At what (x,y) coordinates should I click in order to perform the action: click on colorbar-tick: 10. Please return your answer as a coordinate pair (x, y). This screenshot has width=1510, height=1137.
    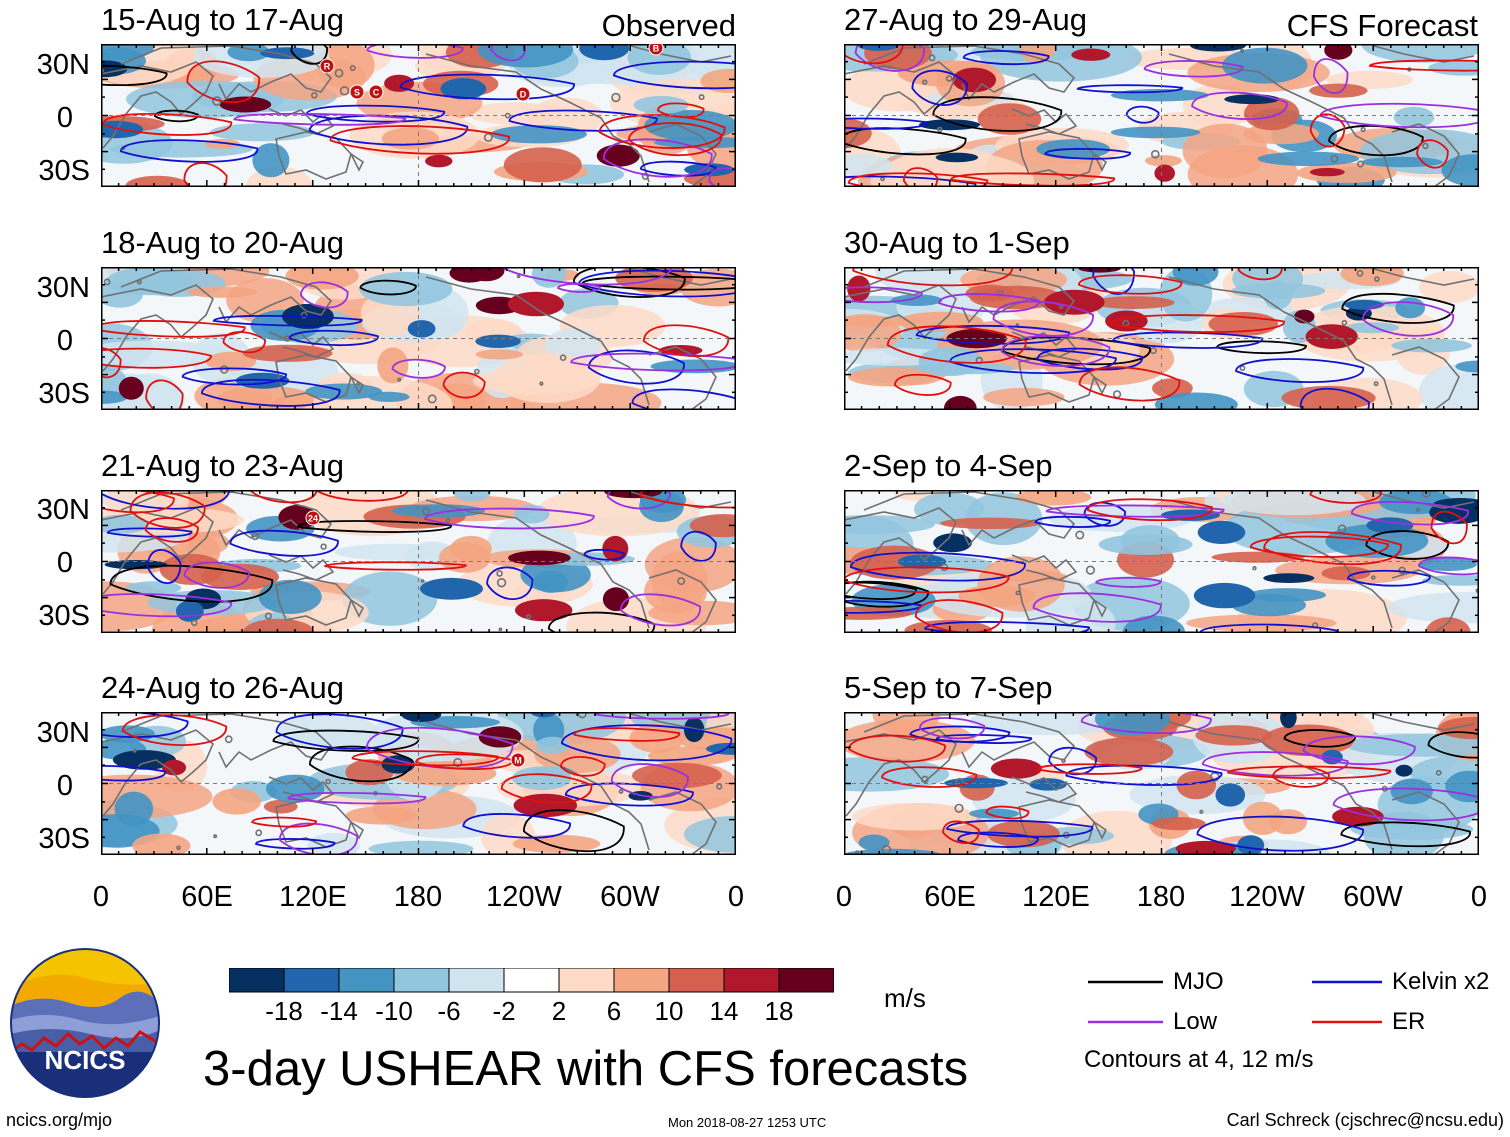
    Looking at the image, I should click on (669, 1011).